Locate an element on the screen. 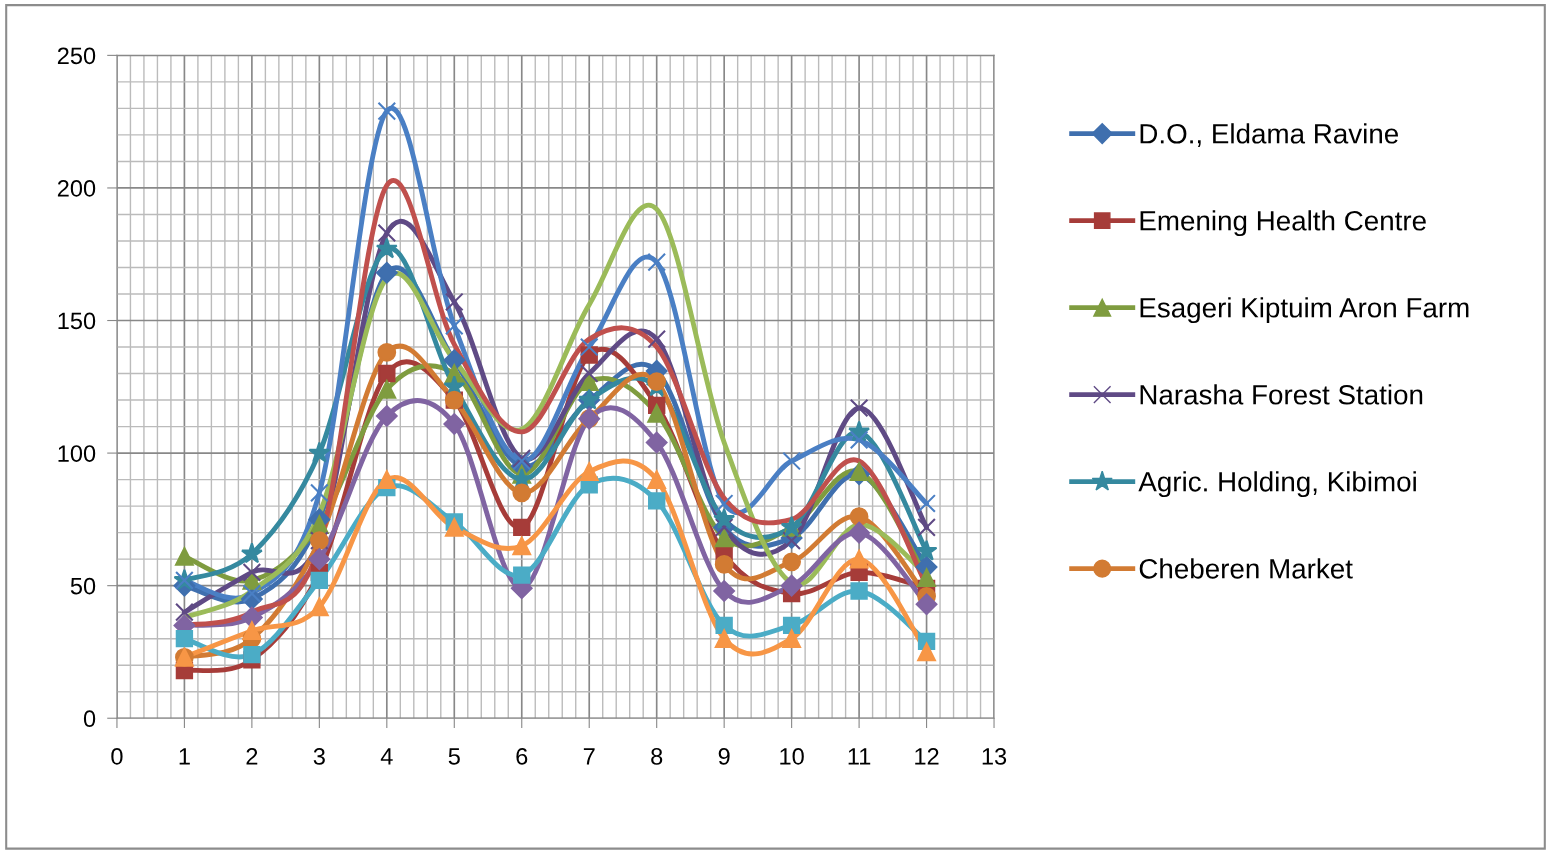 The image size is (1551, 852). legend-label: Emening Health Centre is located at coordinates (1283, 223).